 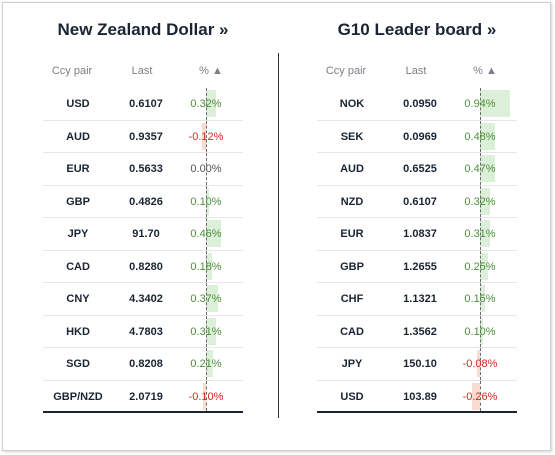 I want to click on table-row: GBP 0.4826 0.10%, so click(x=143, y=201).